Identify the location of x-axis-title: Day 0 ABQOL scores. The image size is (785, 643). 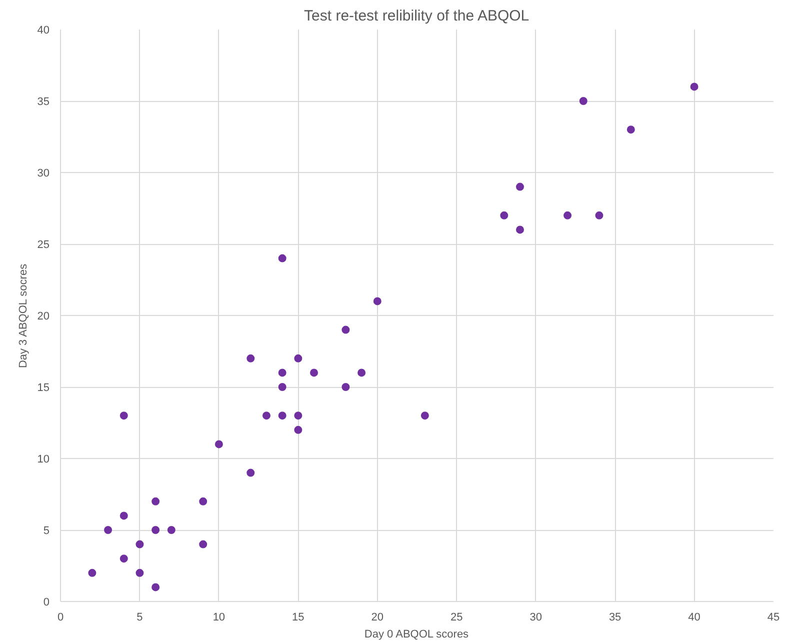
(417, 634).